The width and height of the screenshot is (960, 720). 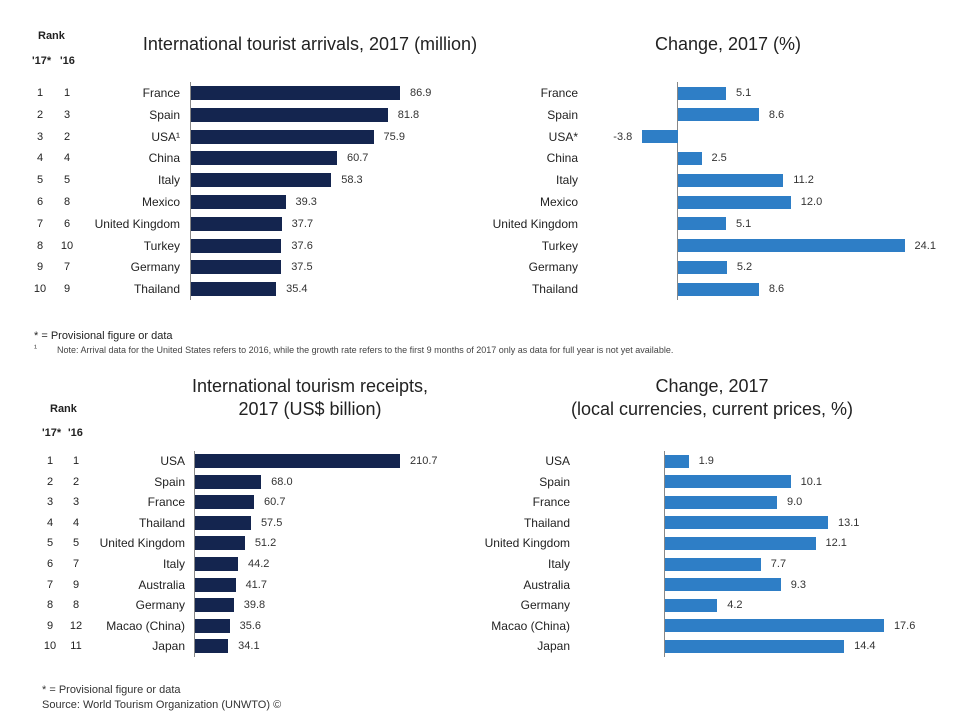 I want to click on rank-header-top: Rank, so click(x=51, y=36).